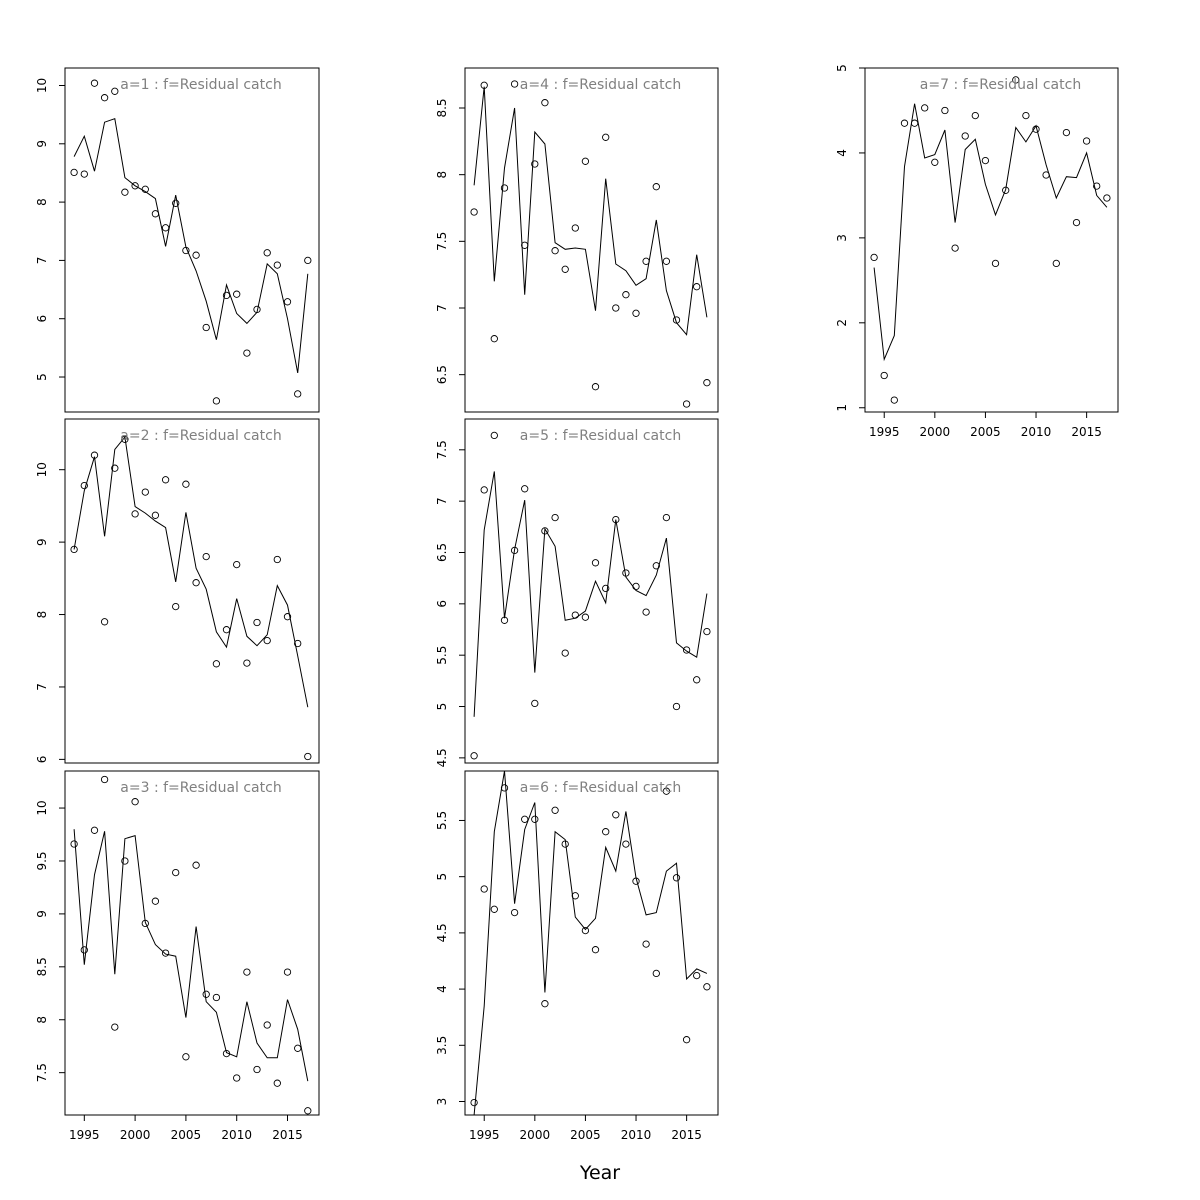  Describe the element at coordinates (442, 989) in the screenshot. I see `y-tick-label: 4` at that location.